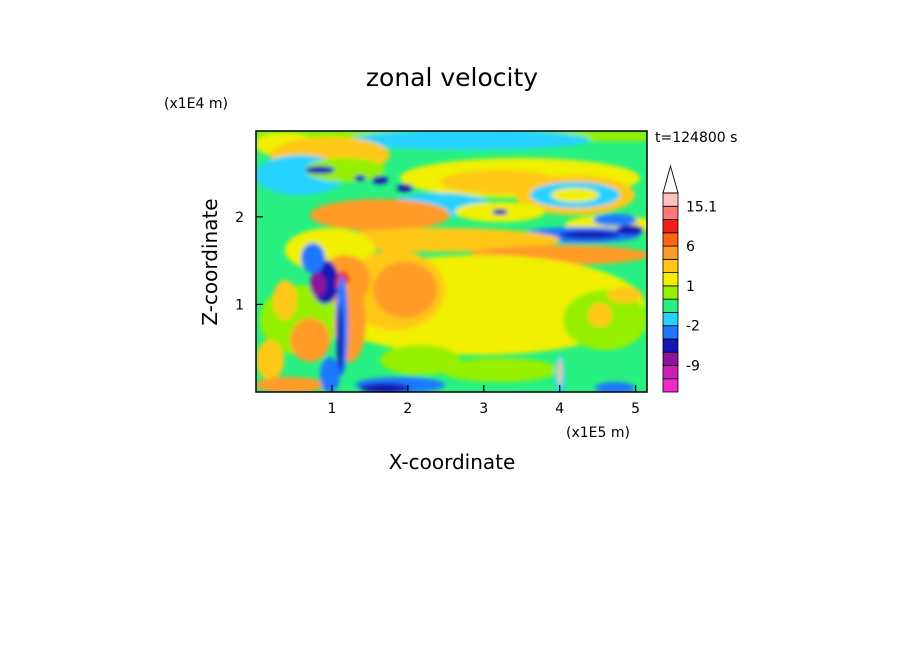  Describe the element at coordinates (689, 278) in the screenshot. I see `colorbar: 15.1 6 1 -2 -9` at that location.